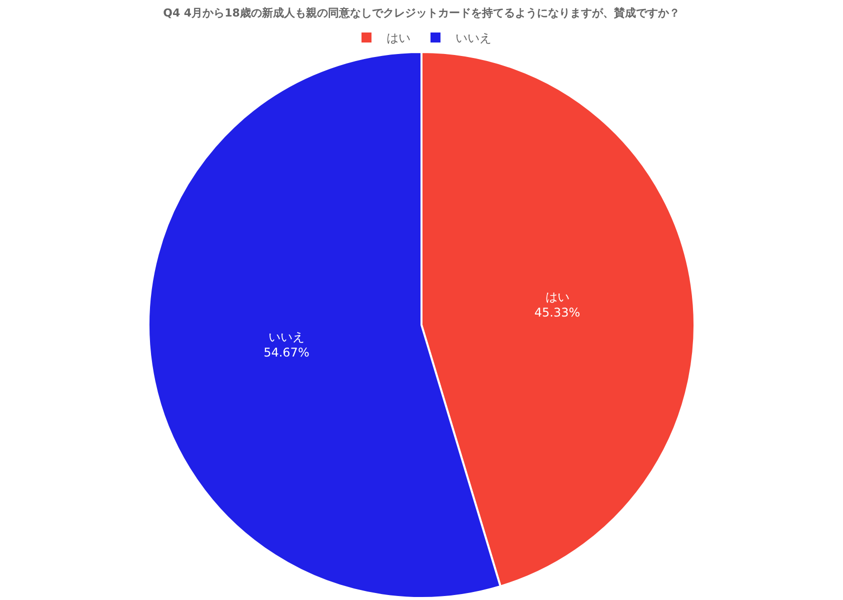  I want to click on legend-label: はい, so click(398, 38).